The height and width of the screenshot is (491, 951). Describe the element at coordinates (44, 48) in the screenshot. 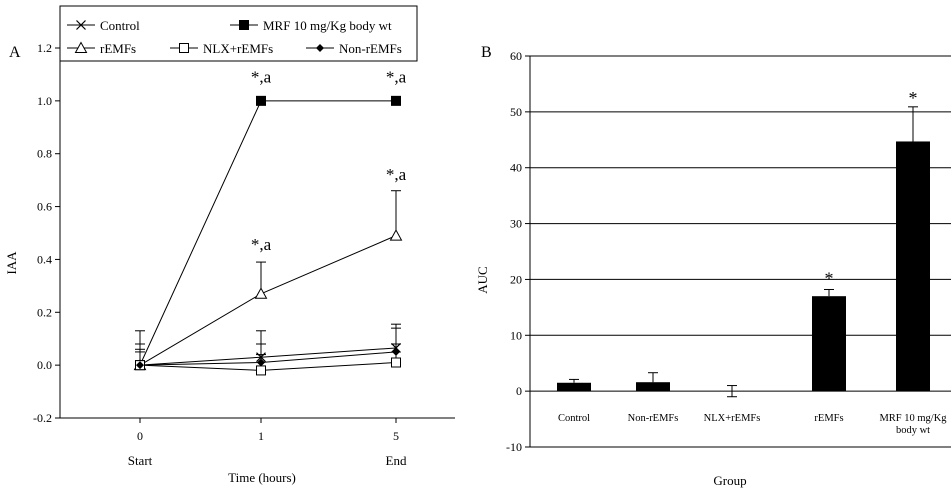

I see `y-tick-label: 1.2` at that location.